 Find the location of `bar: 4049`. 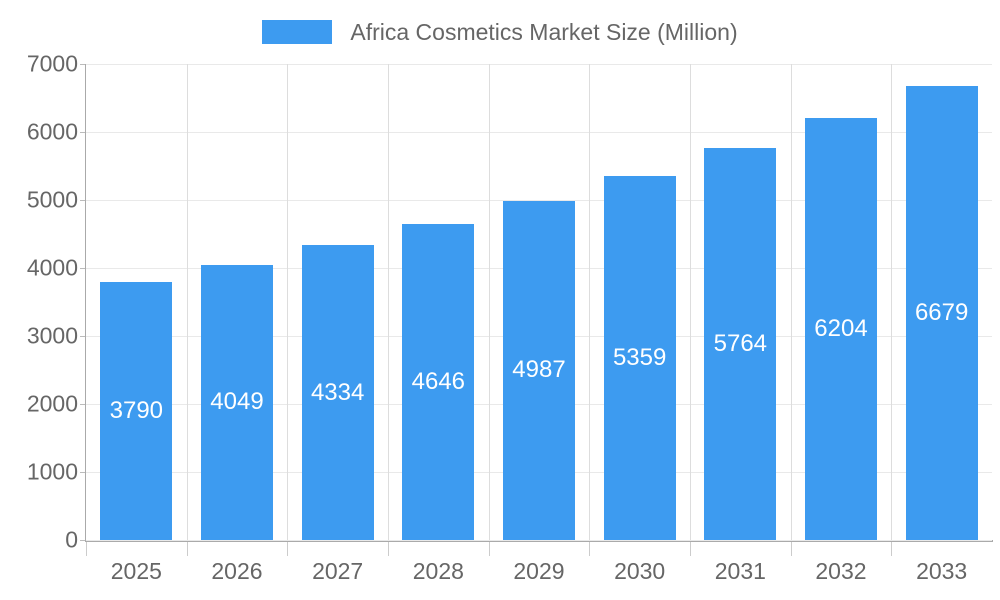

bar: 4049 is located at coordinates (237, 402).